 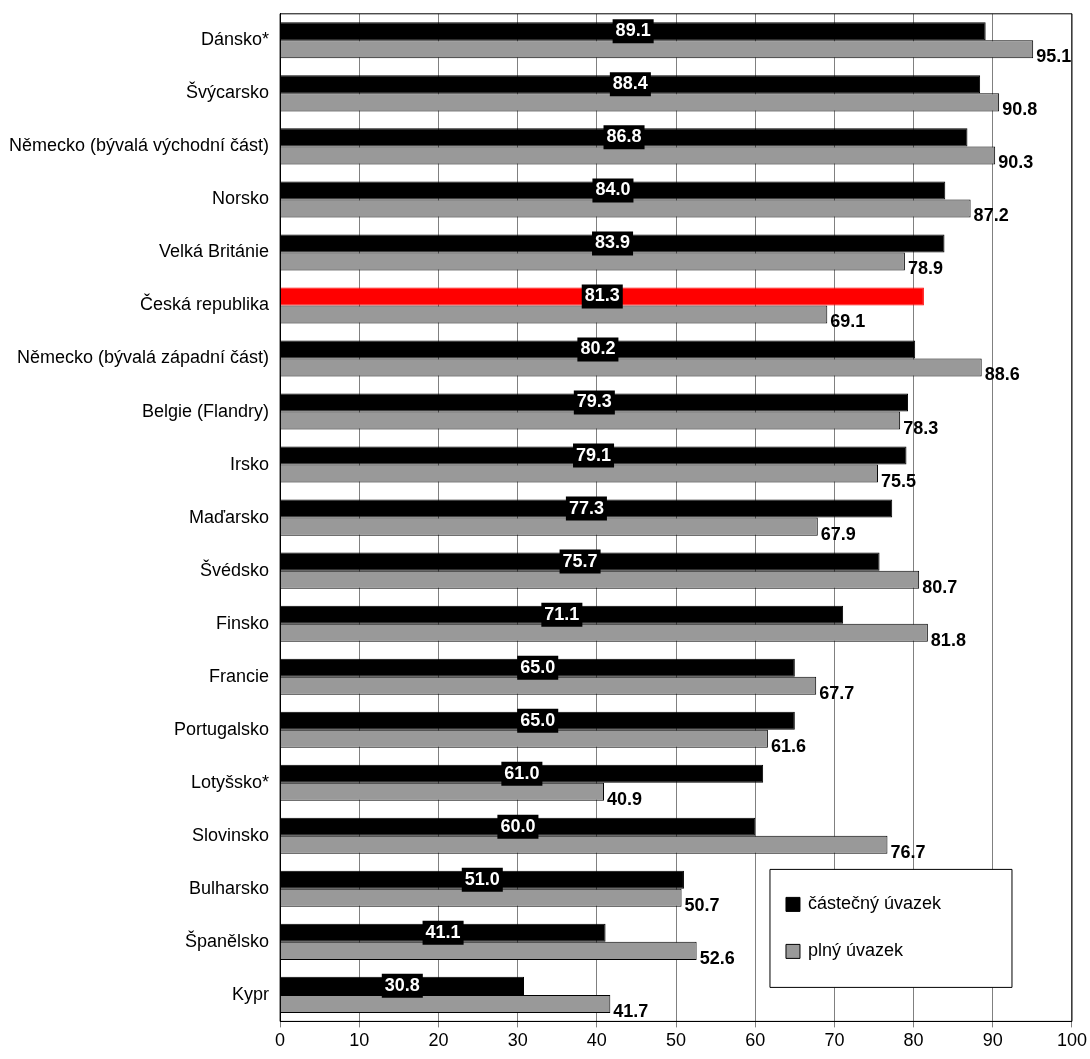 I want to click on y-tick-label: Norsko, so click(x=241, y=198).